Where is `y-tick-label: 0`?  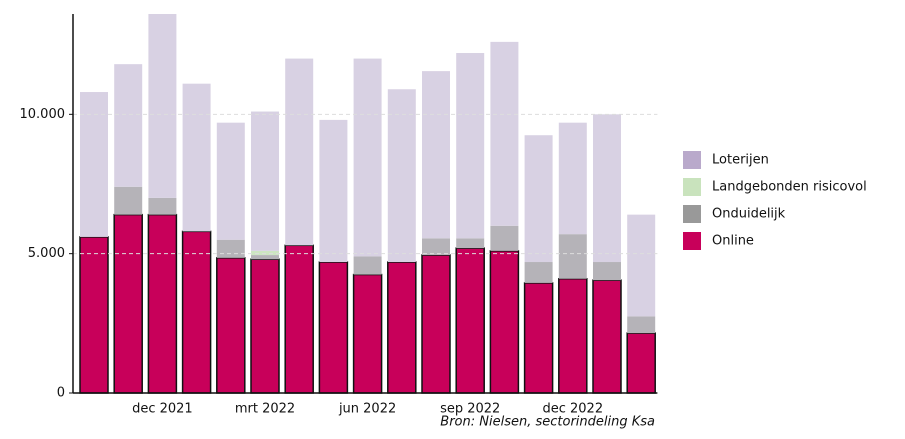
y-tick-label: 0 is located at coordinates (61, 393).